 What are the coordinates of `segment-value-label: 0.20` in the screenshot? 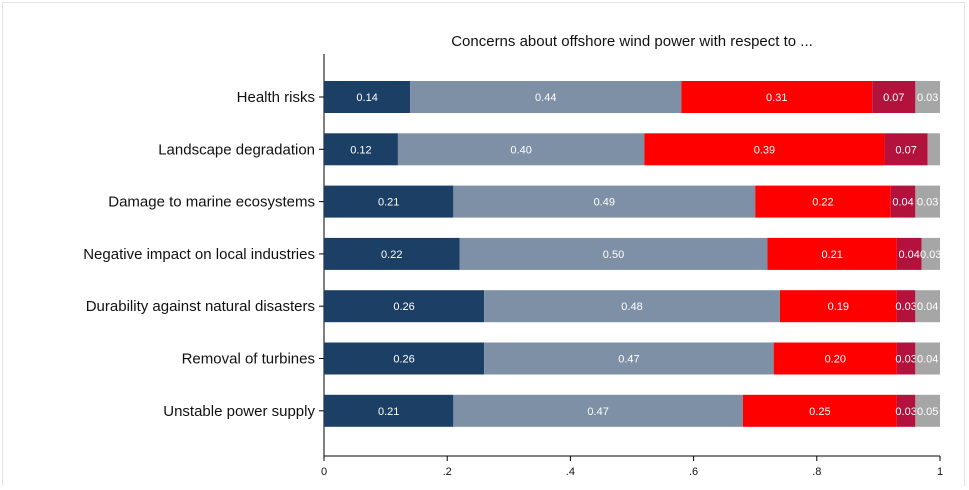 It's located at (835, 360).